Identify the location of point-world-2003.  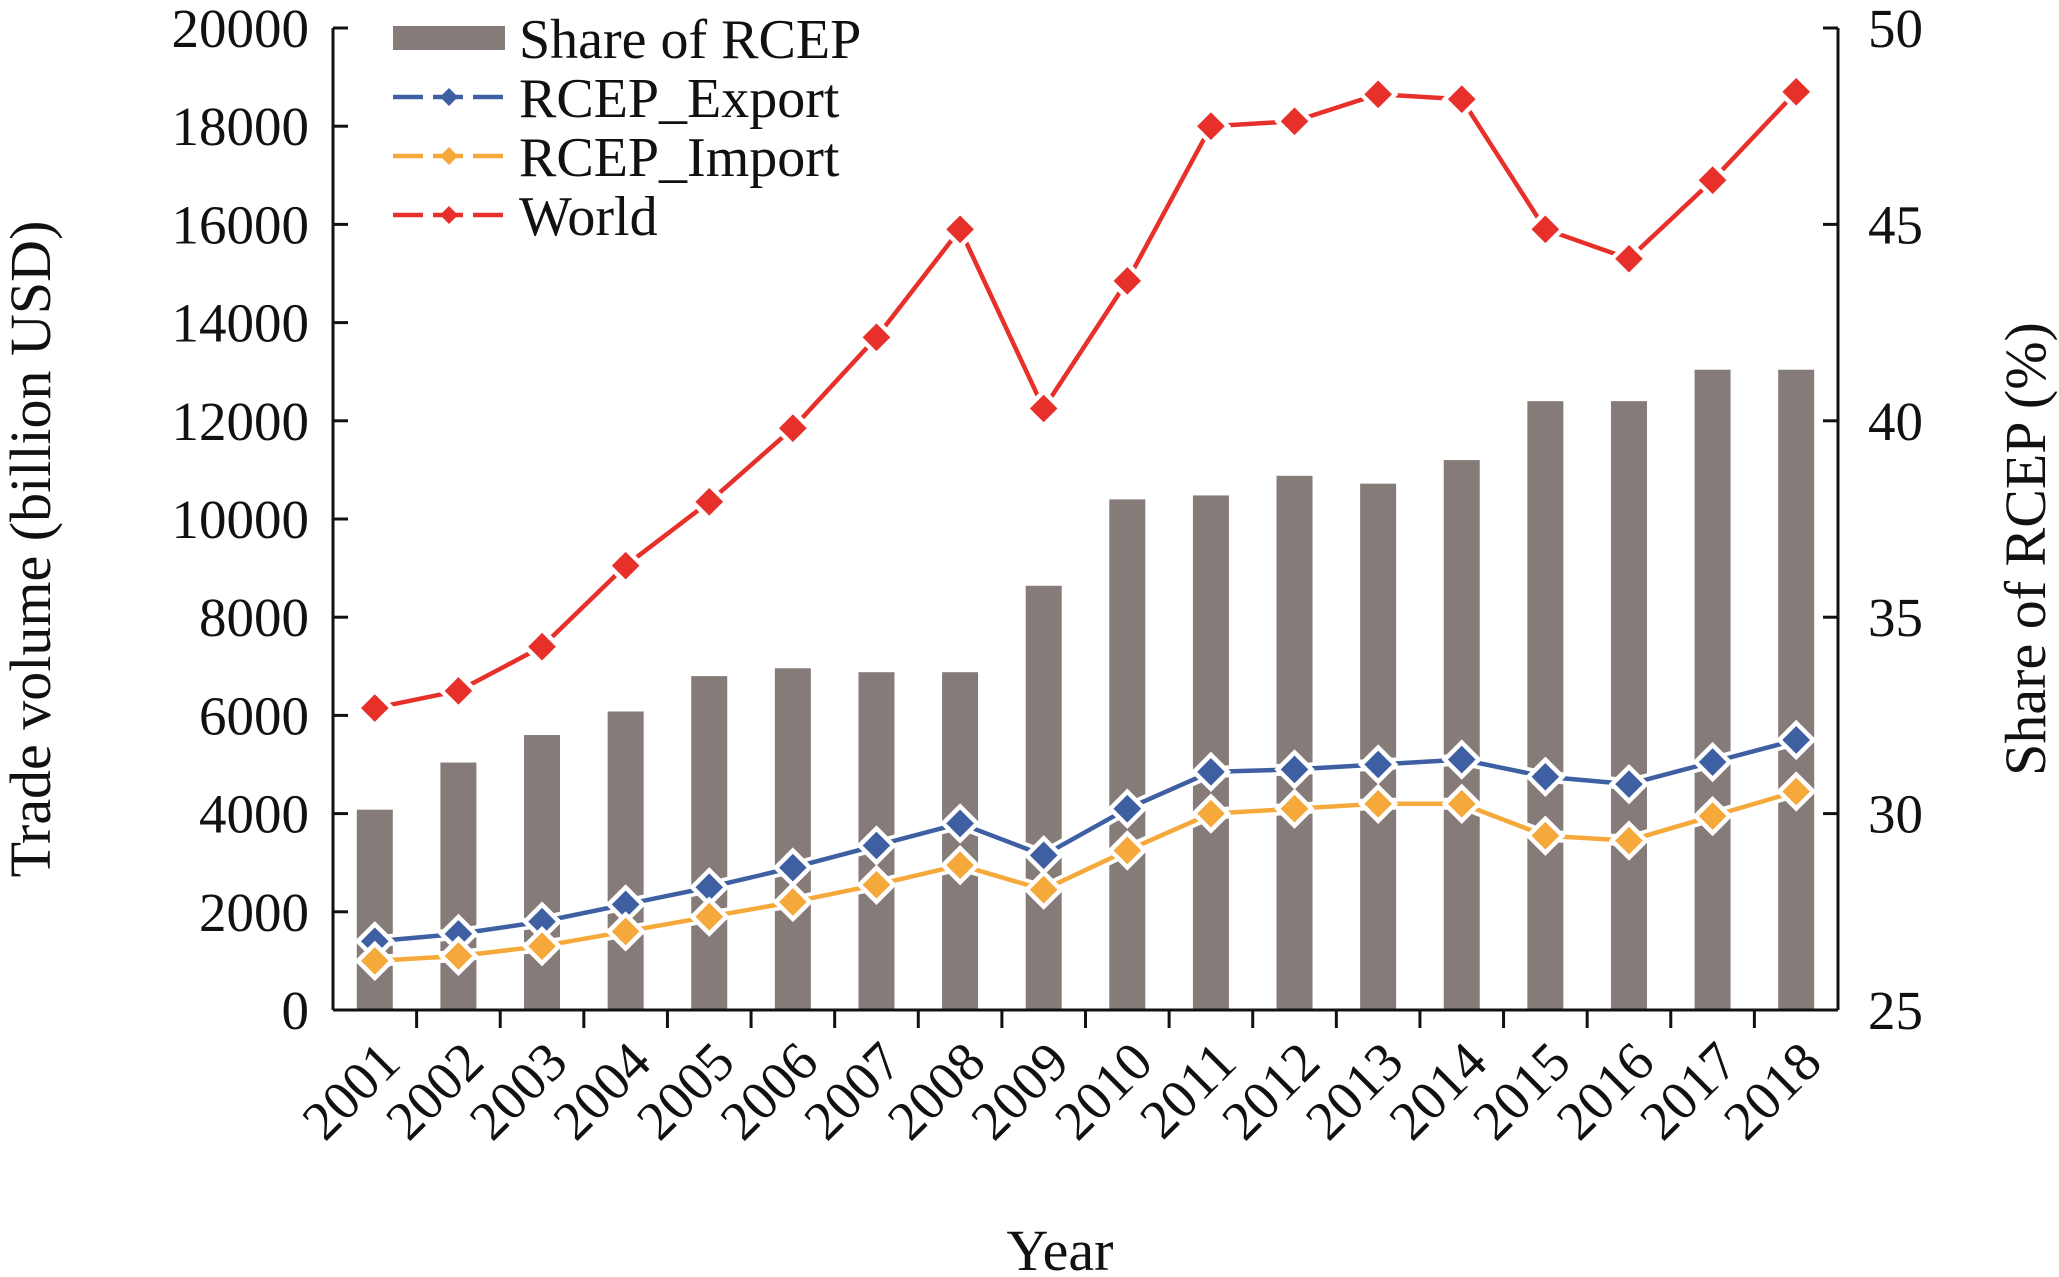
(542, 646).